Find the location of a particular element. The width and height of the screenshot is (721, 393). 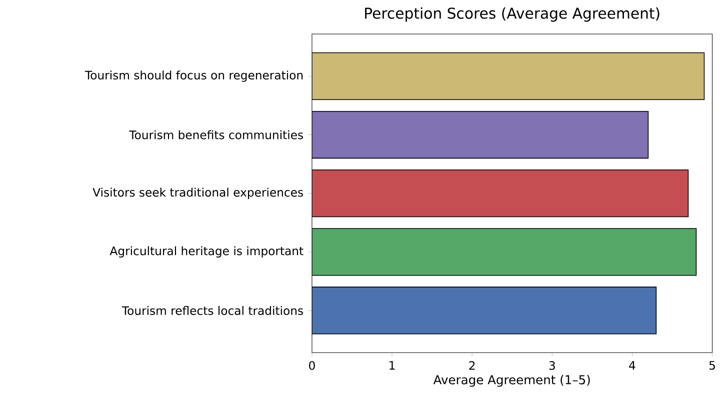

chart-title: Perception Scores (Average Agreement) is located at coordinates (512, 14).